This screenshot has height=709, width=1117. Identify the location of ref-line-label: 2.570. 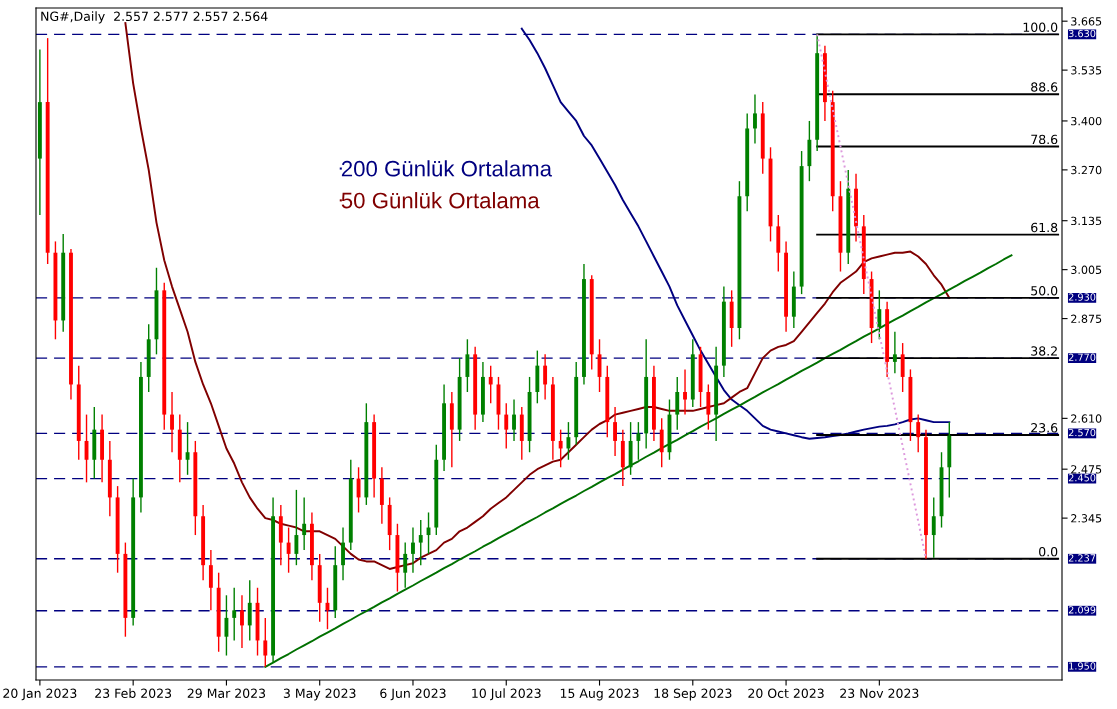
(1082, 432).